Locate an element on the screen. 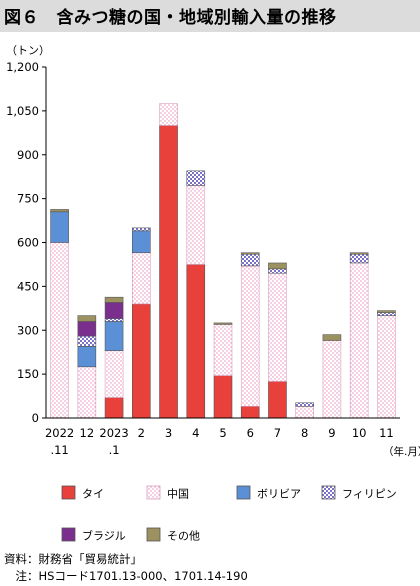 This screenshot has height=586, width=420. x-tick-label: 10 is located at coordinates (359, 433).